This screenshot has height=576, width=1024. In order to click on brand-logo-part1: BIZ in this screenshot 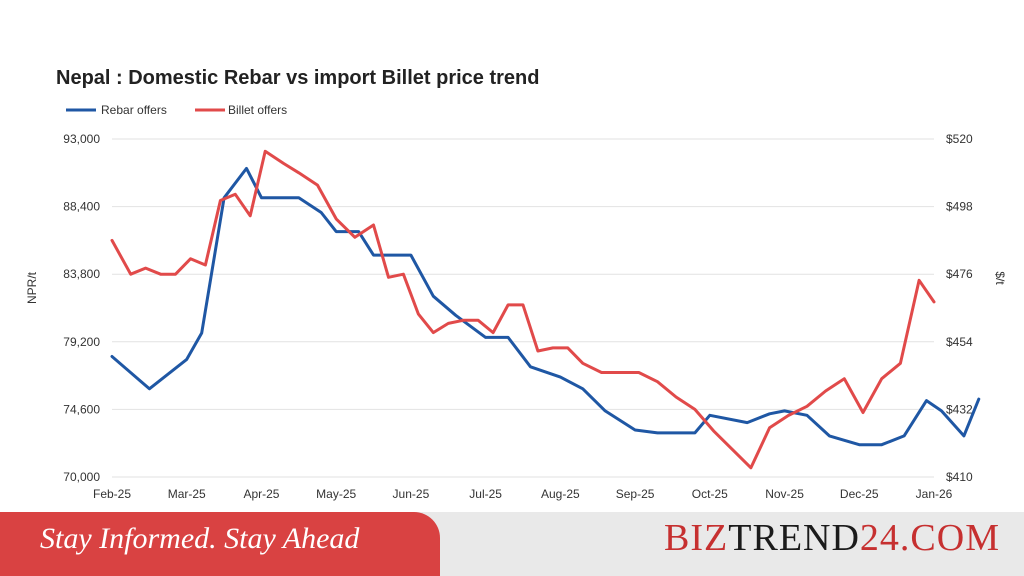, I will do `click(696, 538)`.